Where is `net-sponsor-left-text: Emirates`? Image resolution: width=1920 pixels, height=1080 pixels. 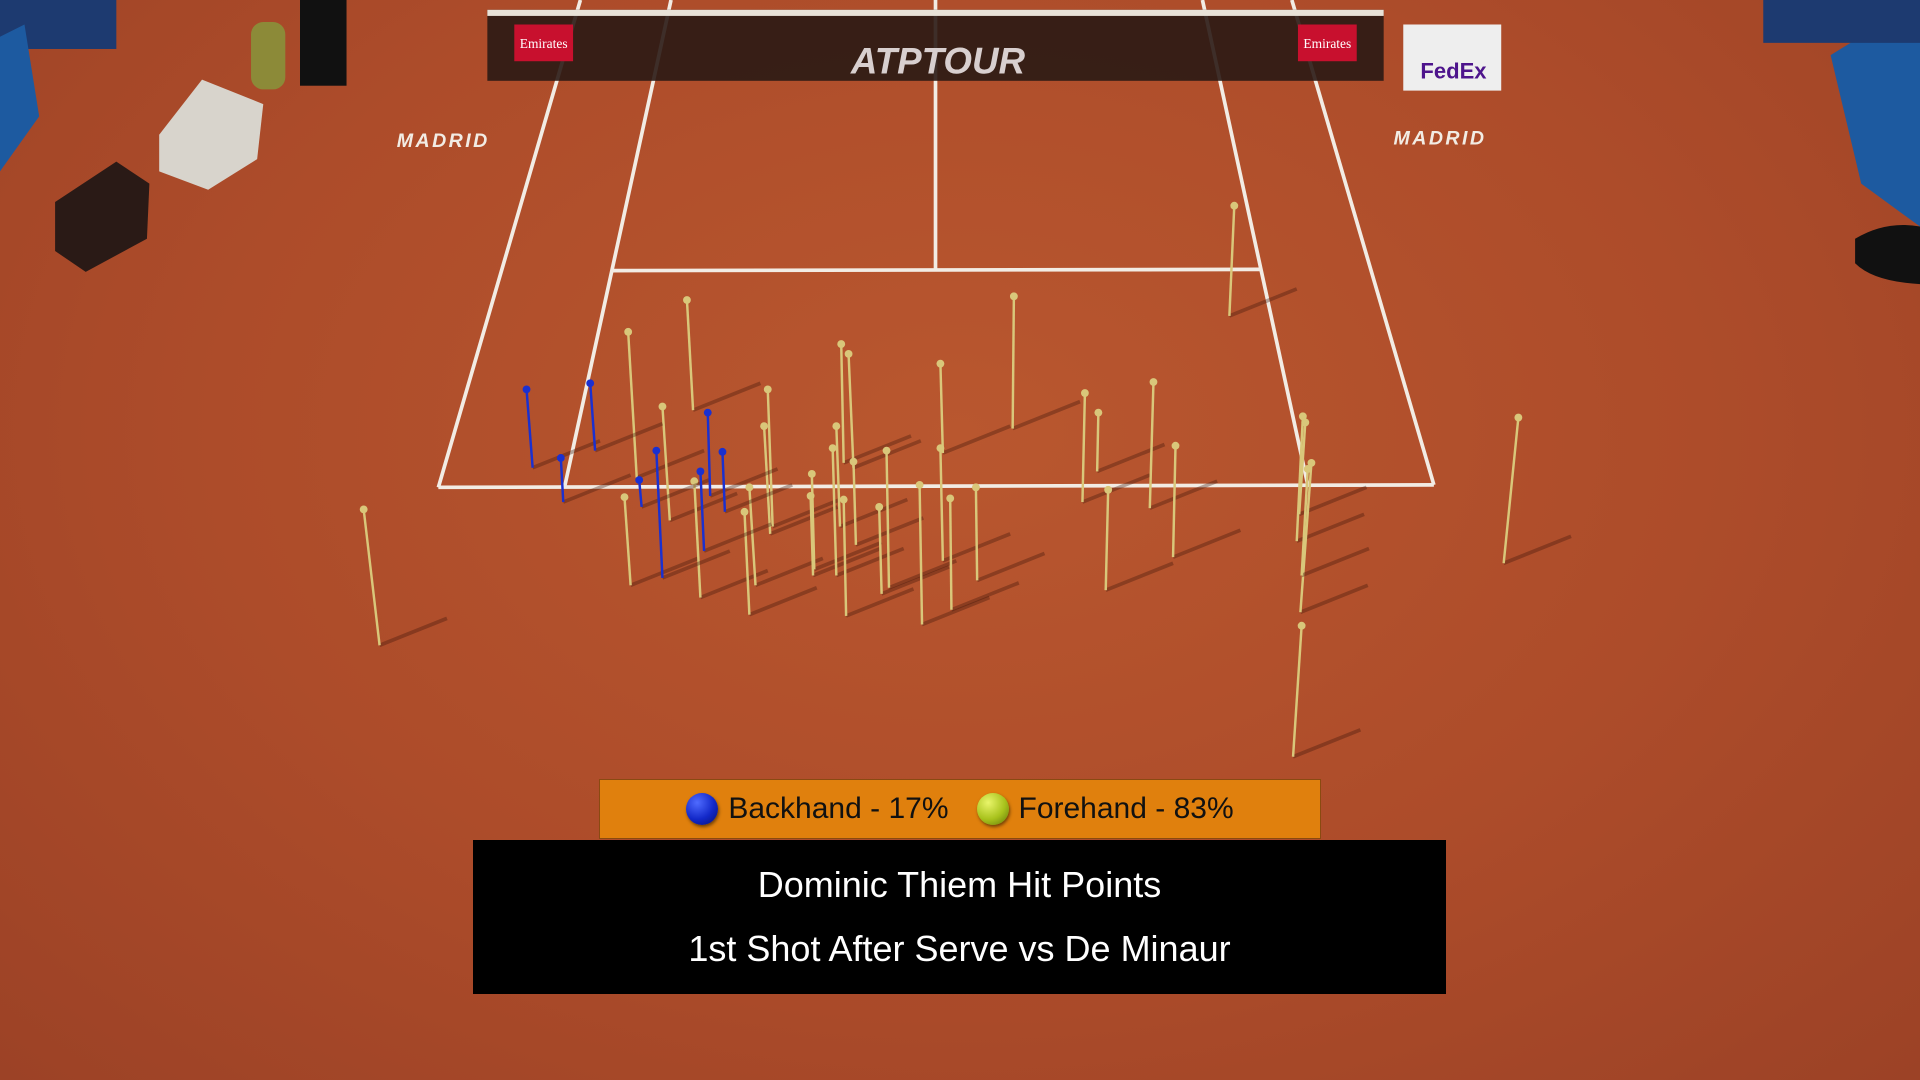
net-sponsor-left-text: Emirates is located at coordinates (544, 43).